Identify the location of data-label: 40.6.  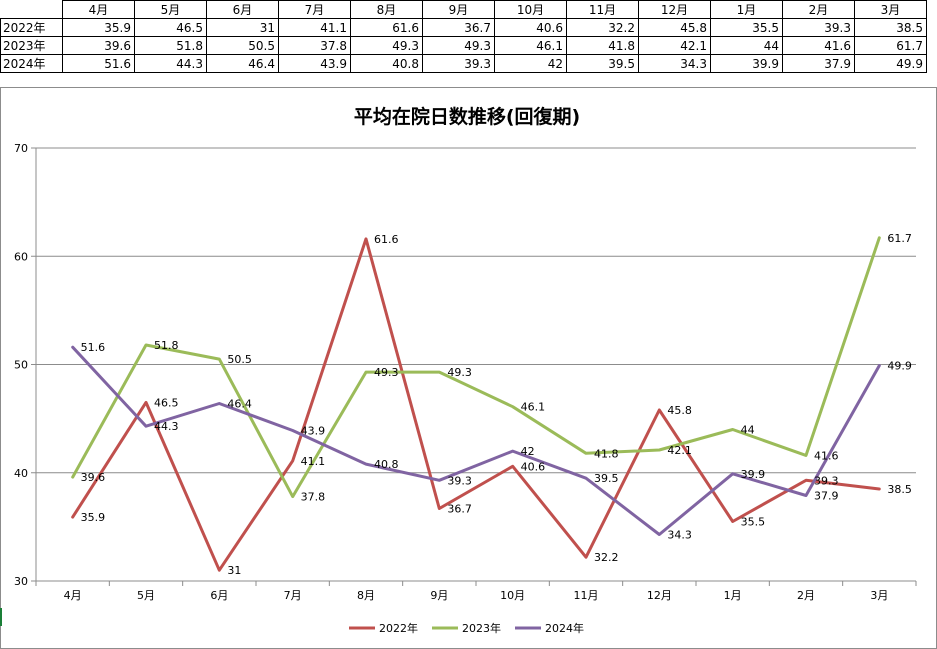
(533, 466).